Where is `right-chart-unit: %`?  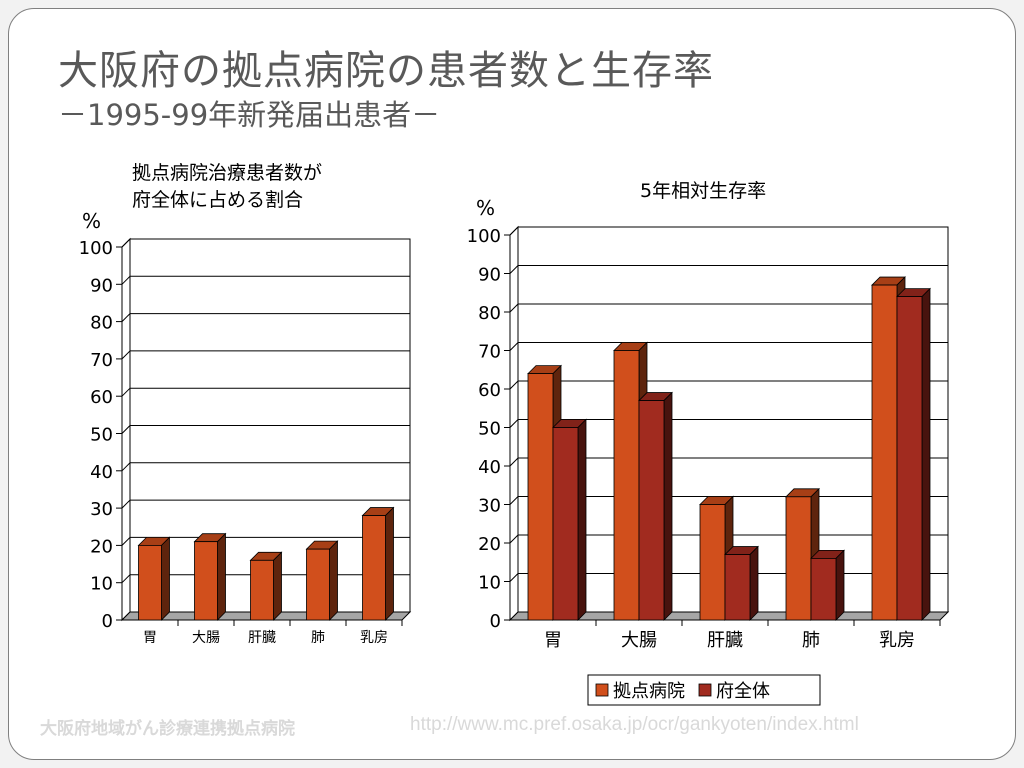
right-chart-unit: % is located at coordinates (486, 208).